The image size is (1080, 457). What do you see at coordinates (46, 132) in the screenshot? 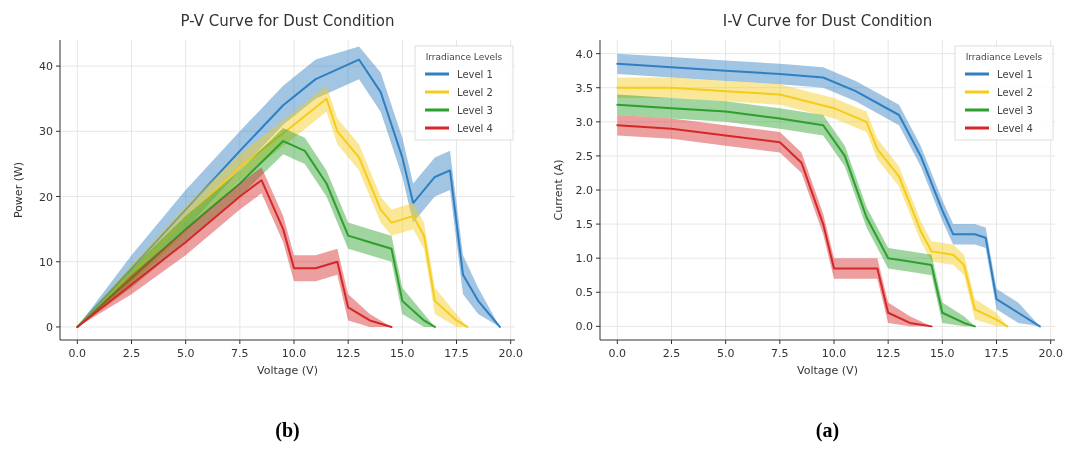
I see `y-tick-label: 30` at bounding box center [46, 132].